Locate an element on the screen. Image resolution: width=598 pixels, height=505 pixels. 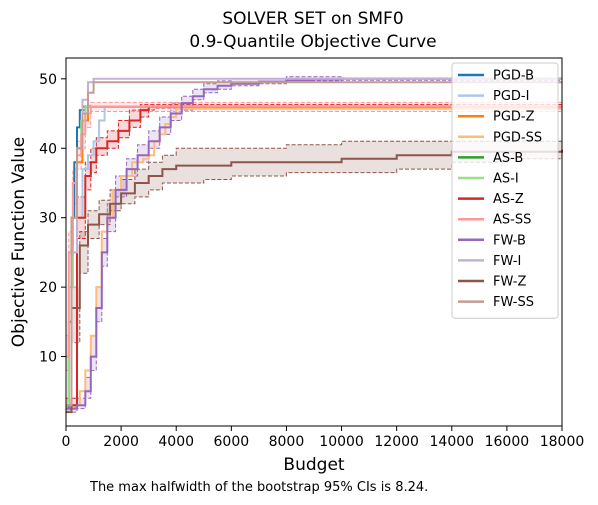
legend-label-pgd-z: PGD-Z is located at coordinates (514, 117).